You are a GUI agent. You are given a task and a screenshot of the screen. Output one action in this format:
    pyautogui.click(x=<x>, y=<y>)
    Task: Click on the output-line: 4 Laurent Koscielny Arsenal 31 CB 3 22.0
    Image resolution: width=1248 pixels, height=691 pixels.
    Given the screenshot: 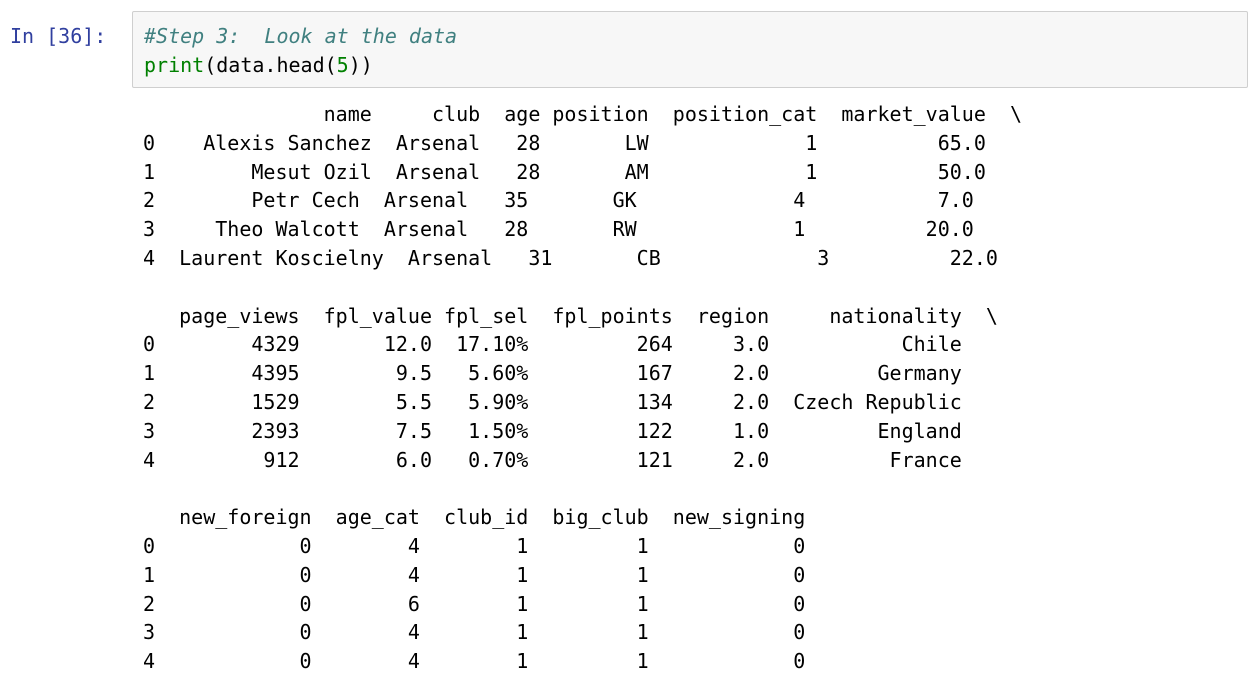 What is the action you would take?
    pyautogui.click(x=589, y=257)
    